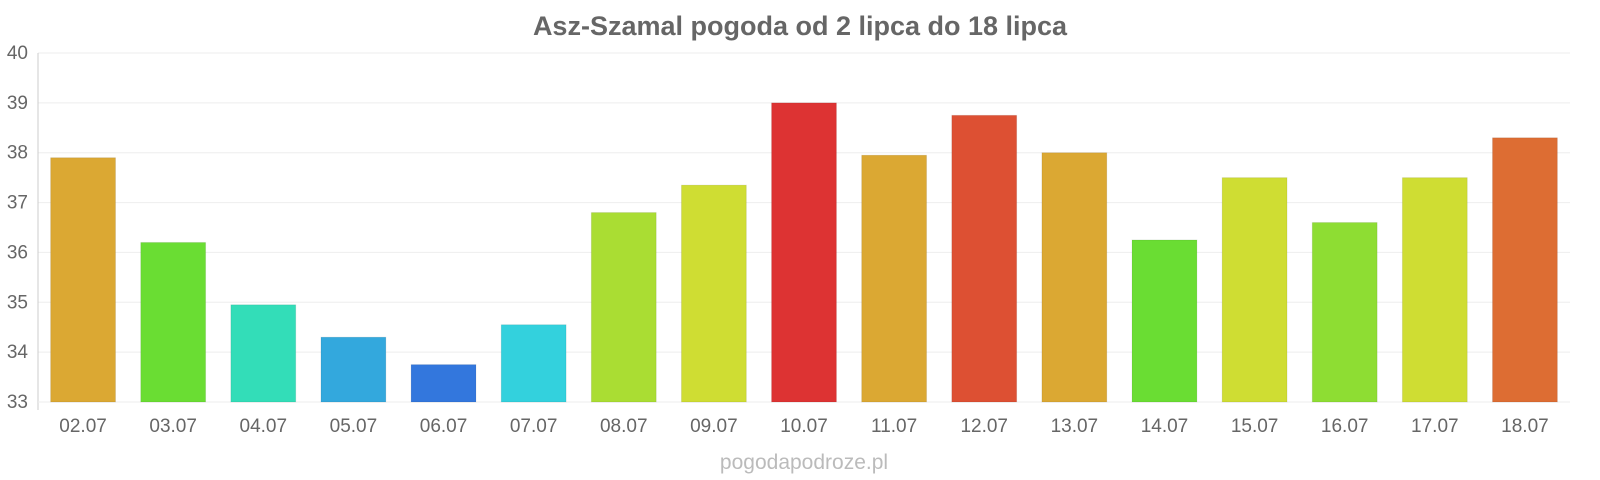 This screenshot has width=1600, height=480. Describe the element at coordinates (534, 426) in the screenshot. I see `x-tick-label: 07.07` at that location.